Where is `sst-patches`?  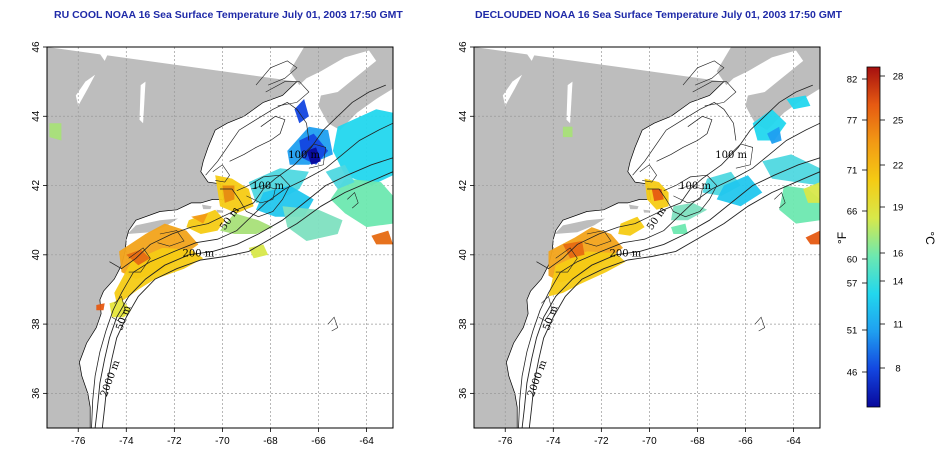
sst-patches is located at coordinates (684, 196).